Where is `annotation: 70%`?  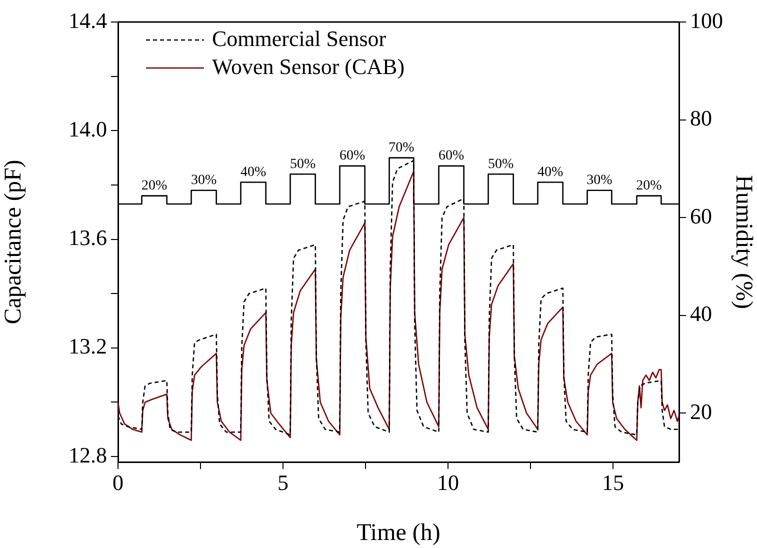
annotation: 70% is located at coordinates (401, 148).